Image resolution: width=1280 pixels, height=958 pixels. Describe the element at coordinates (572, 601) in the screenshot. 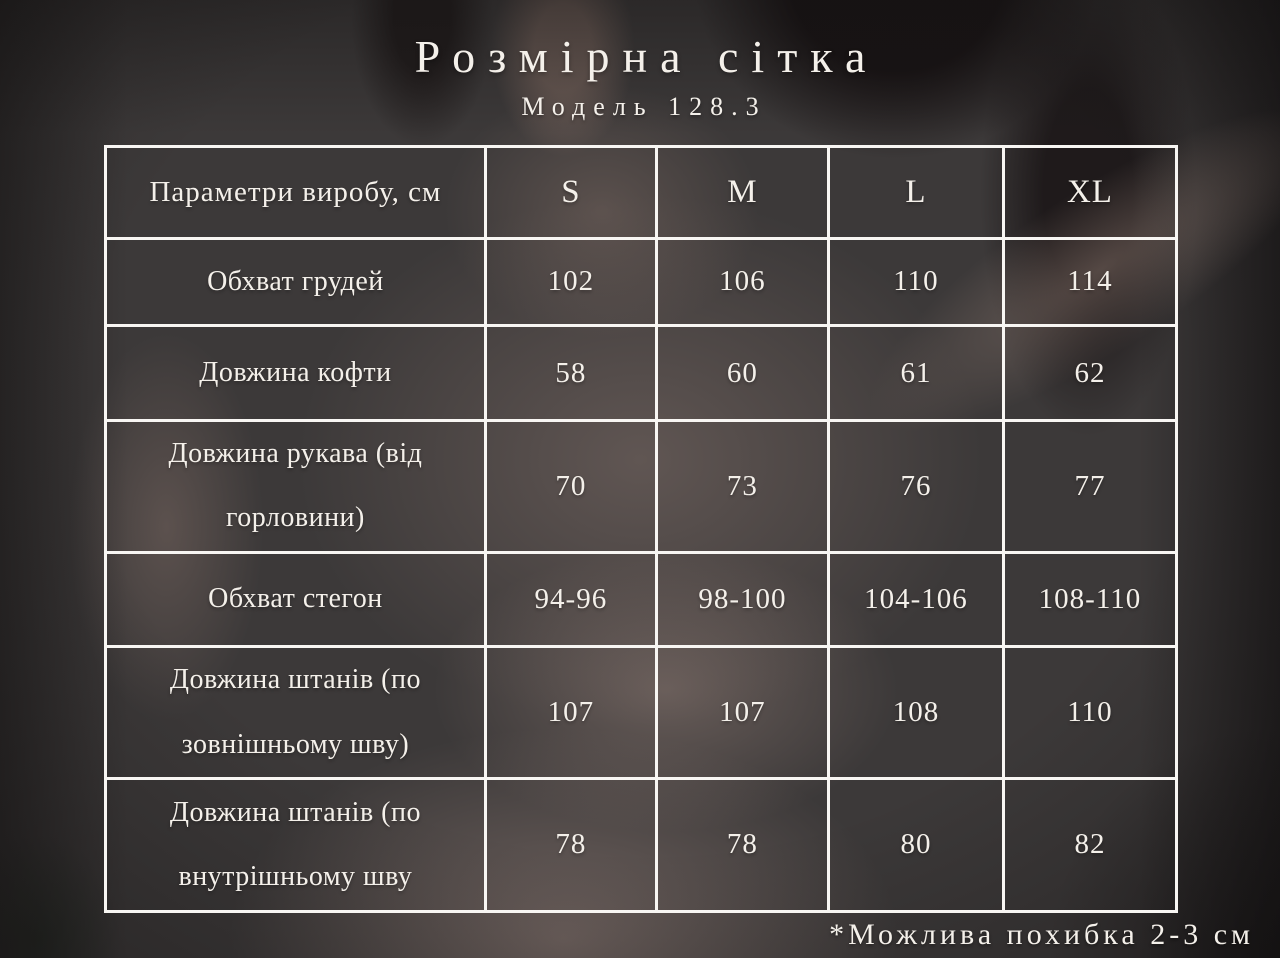

I see `value-hips-s: 94-96` at that location.